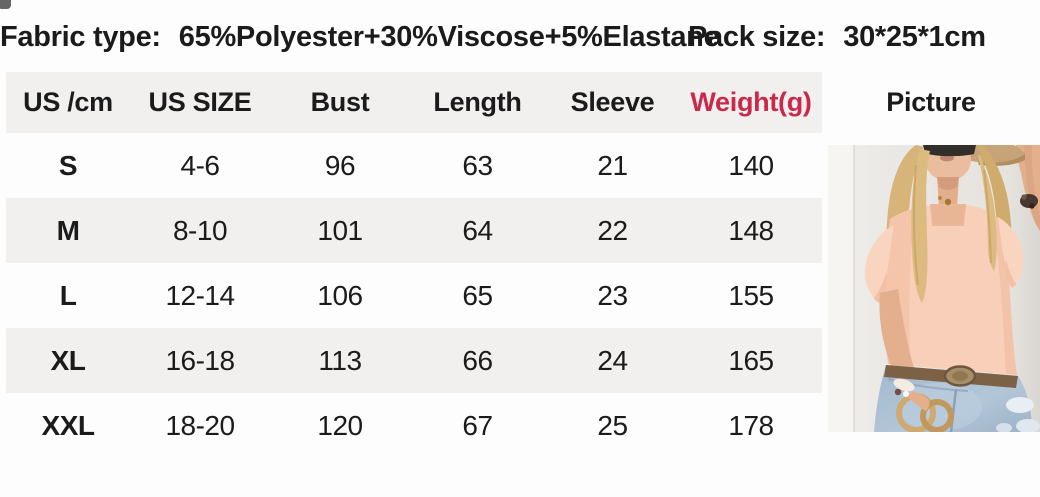 The image size is (1040, 497). I want to click on col-header-bust: Bust, so click(340, 102).